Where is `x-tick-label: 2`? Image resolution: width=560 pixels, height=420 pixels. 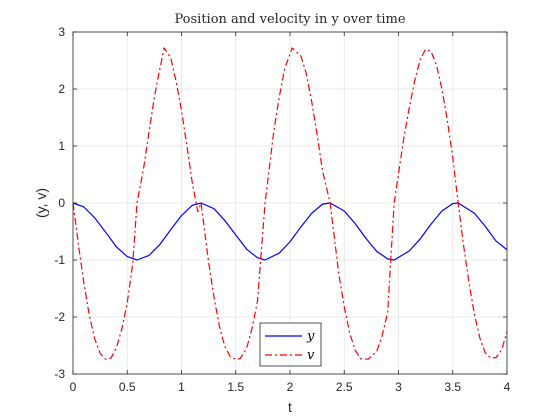 x-tick-label: 2 is located at coordinates (290, 387).